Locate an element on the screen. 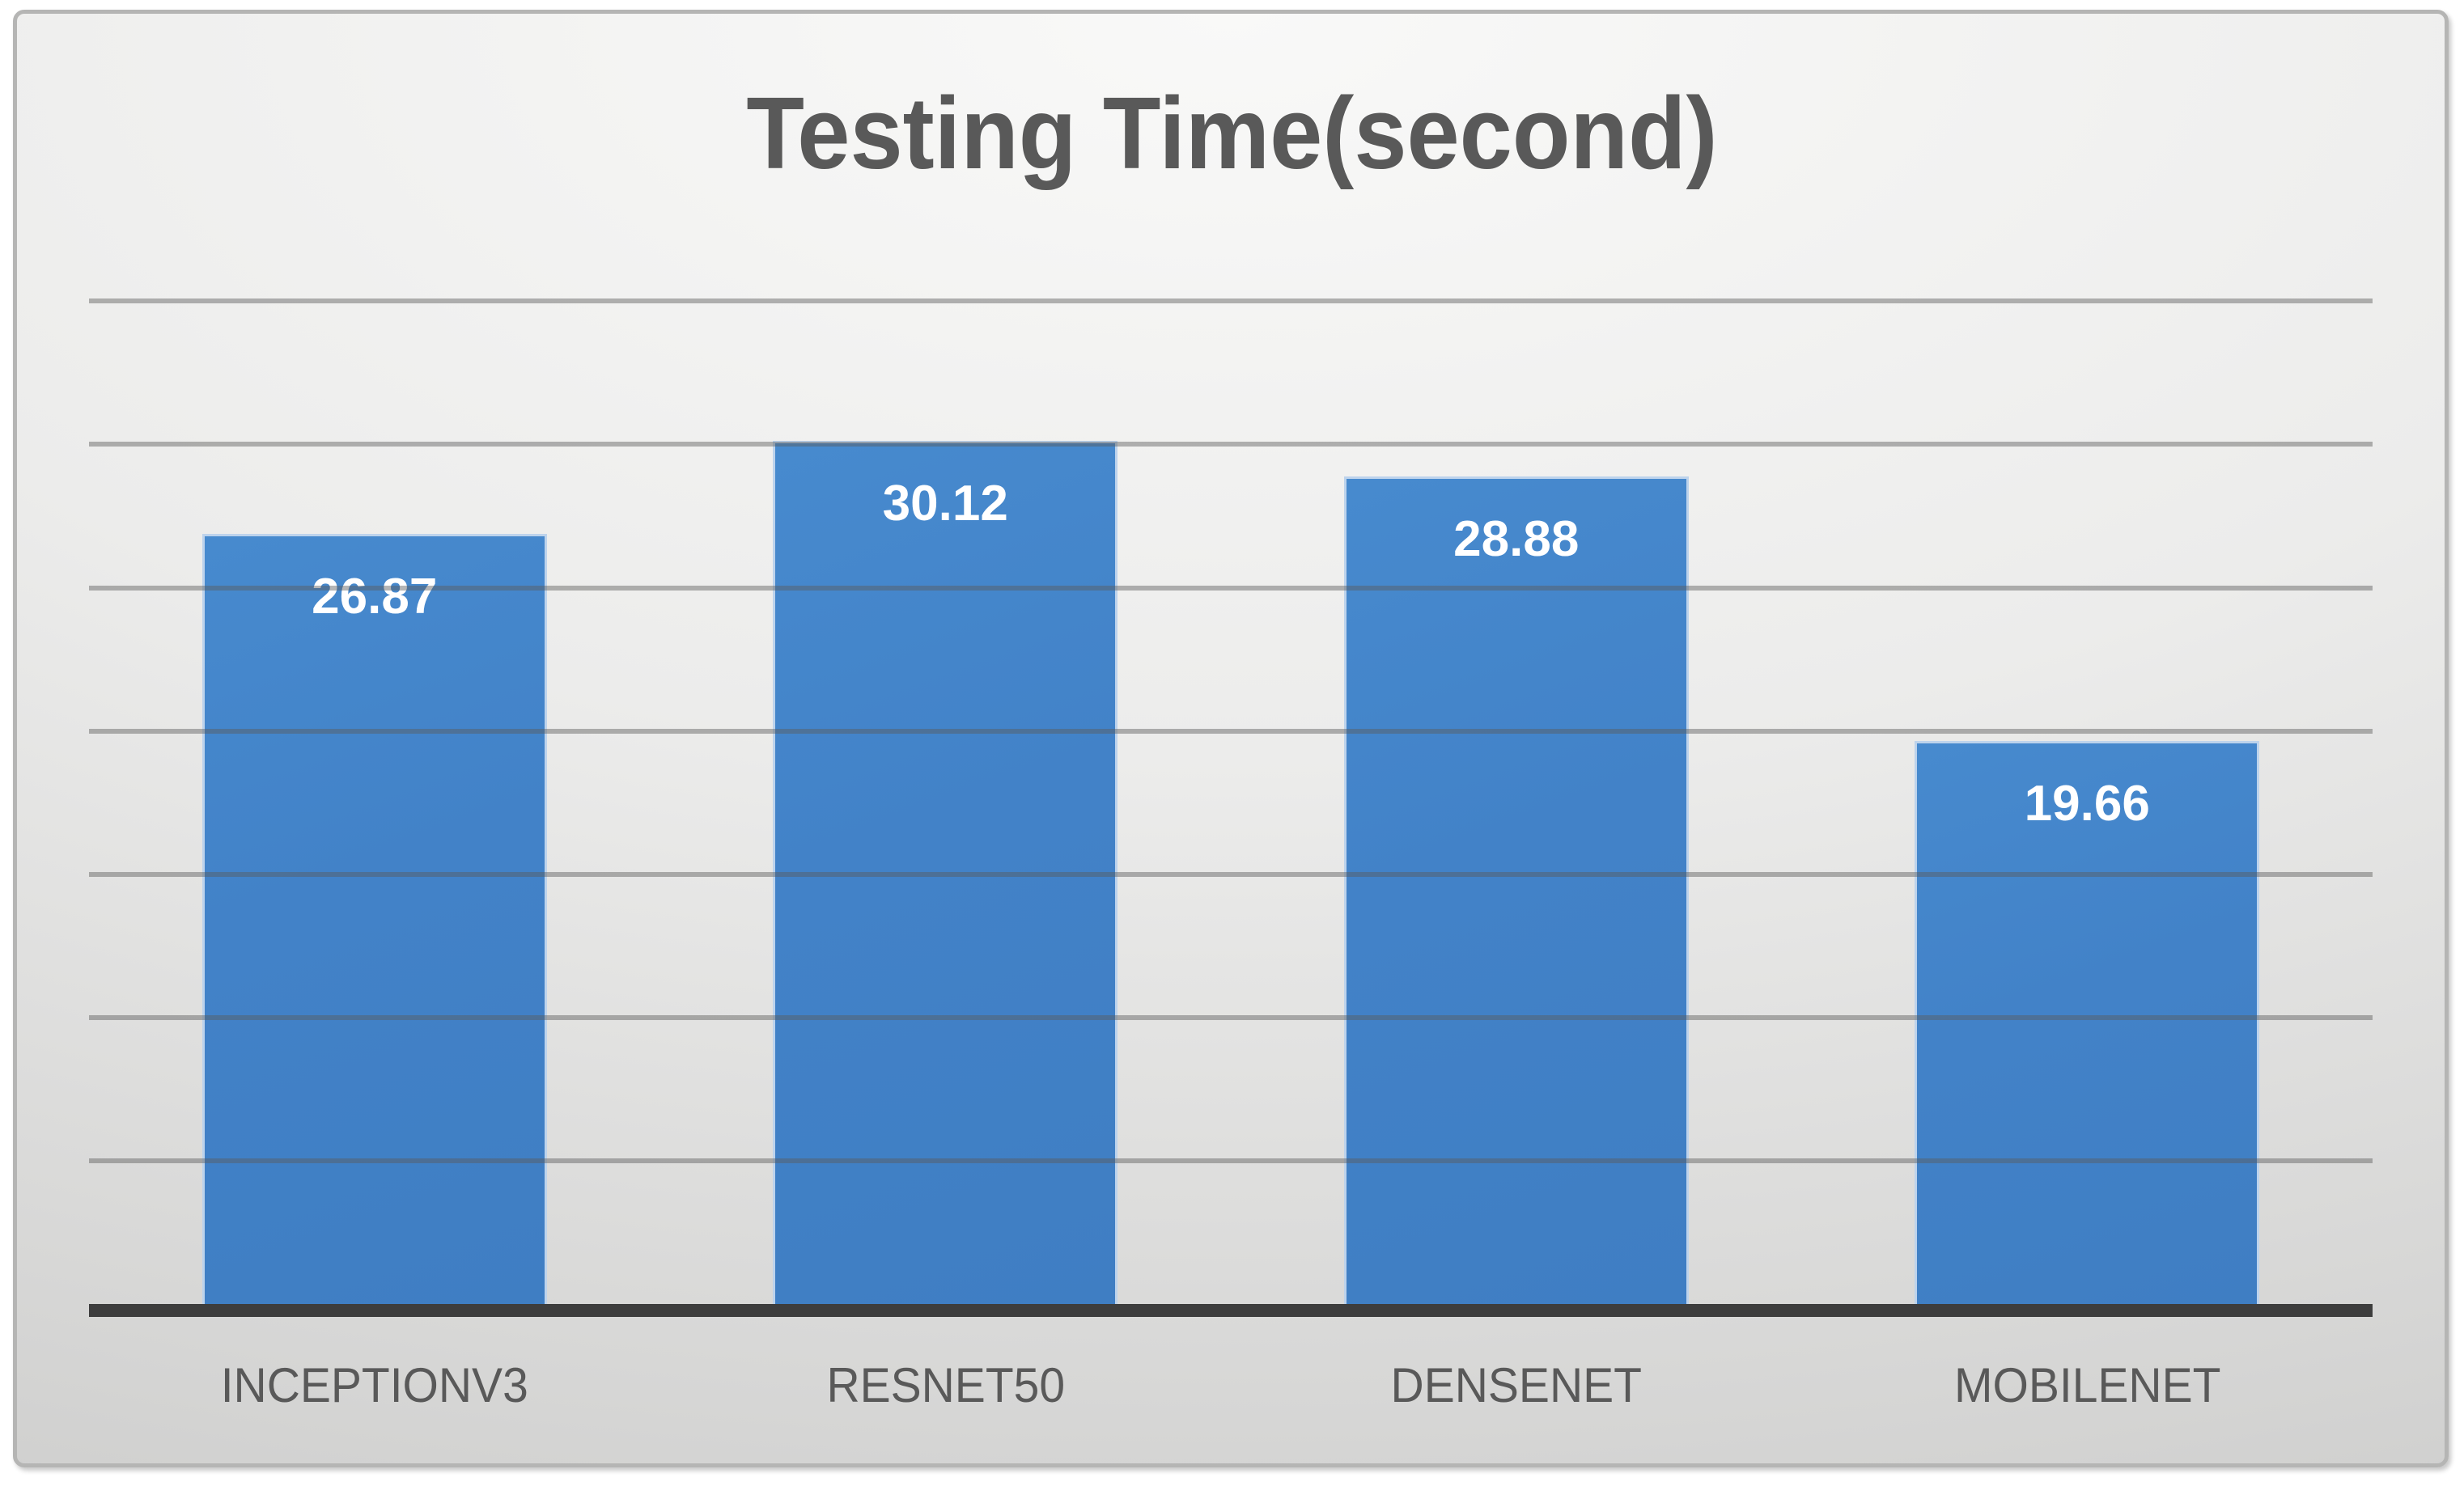 The height and width of the screenshot is (1486, 2464). bar-value-label: 30.12 is located at coordinates (945, 504).